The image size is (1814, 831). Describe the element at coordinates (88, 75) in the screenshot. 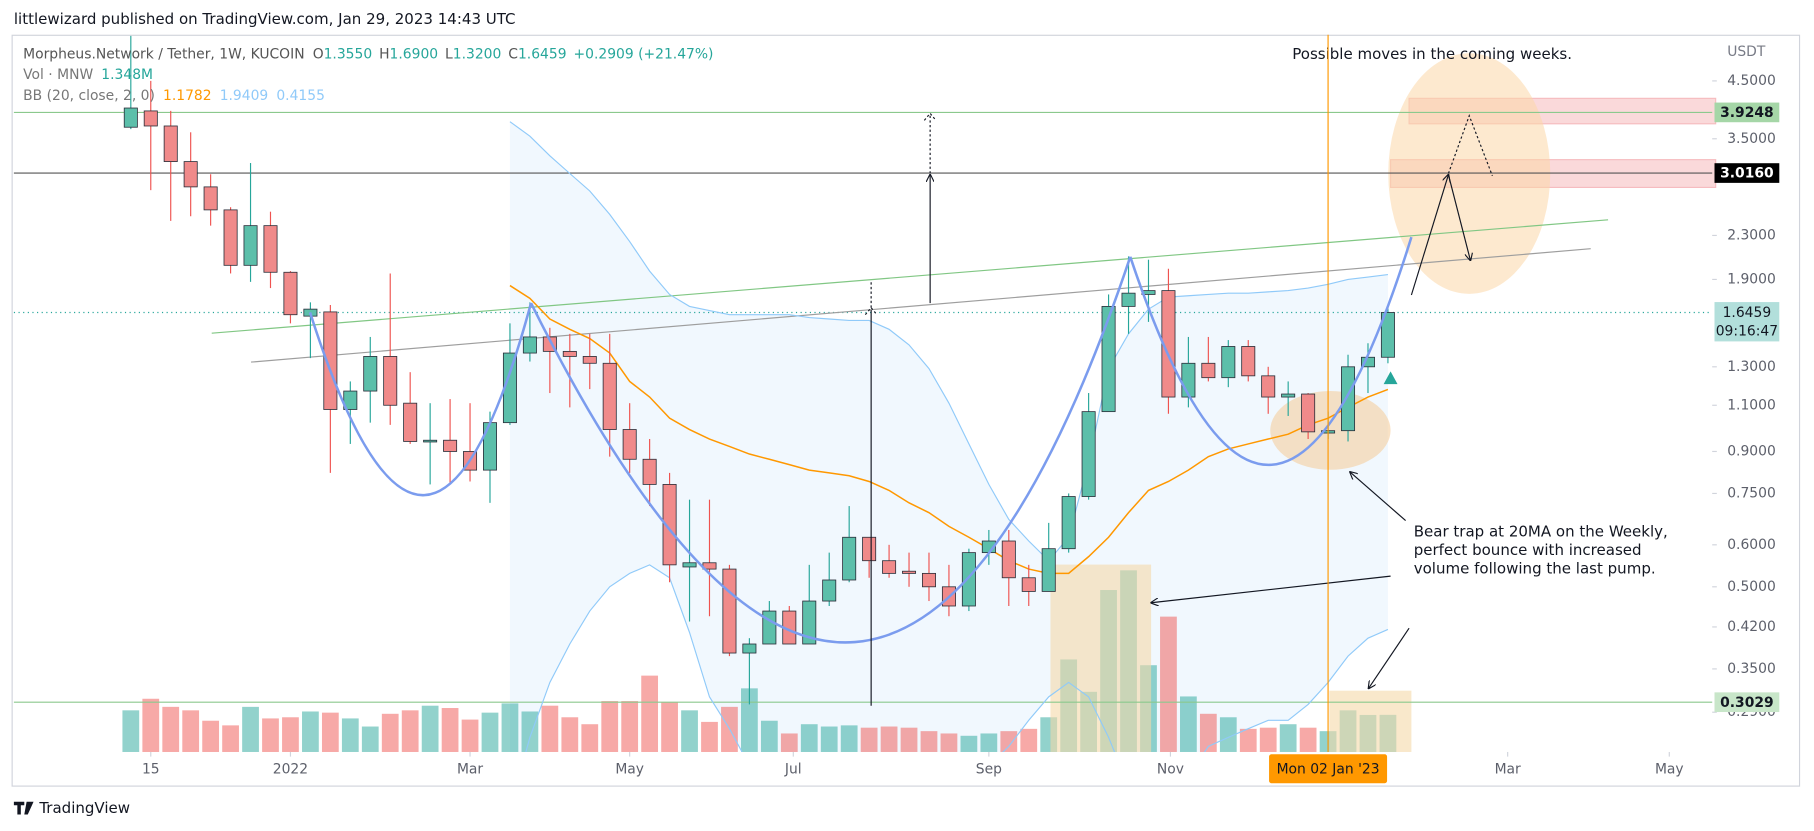

I see `volume-legend: Vol · MNW 1.348M` at that location.